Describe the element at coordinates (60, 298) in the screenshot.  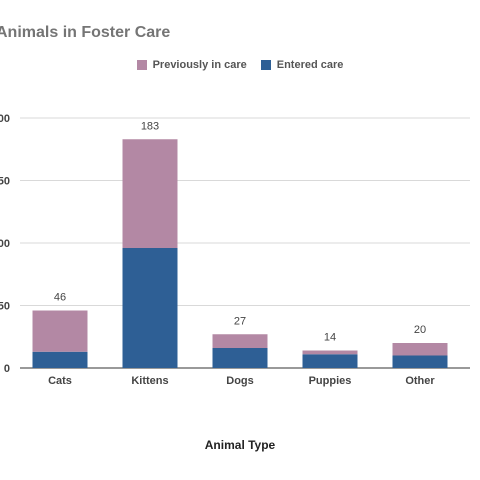
I see `total-label-cats: 46` at that location.